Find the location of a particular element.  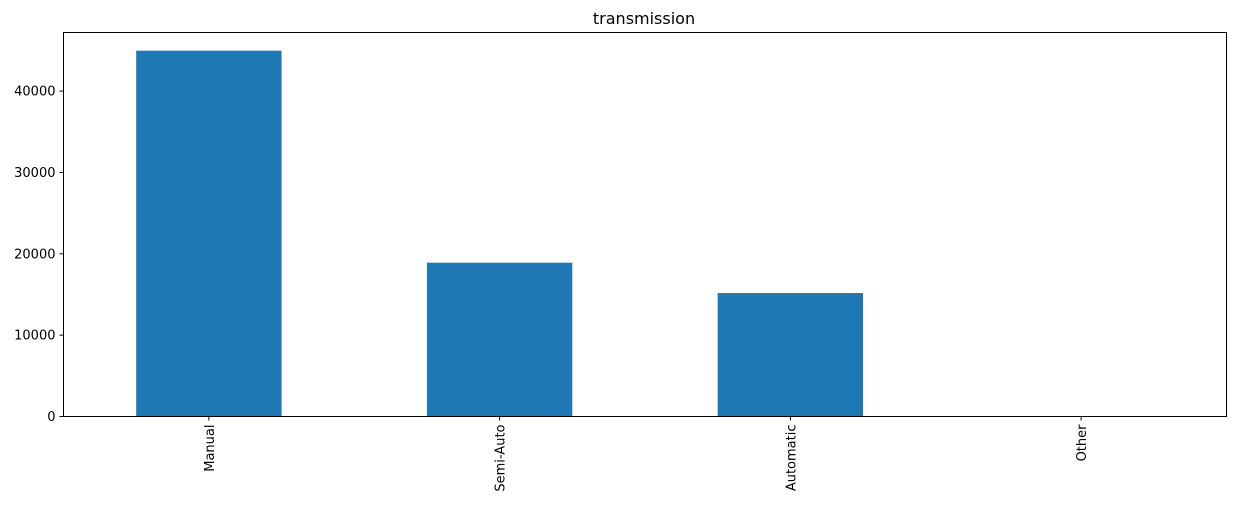

bar-semi-auto is located at coordinates (499, 339).